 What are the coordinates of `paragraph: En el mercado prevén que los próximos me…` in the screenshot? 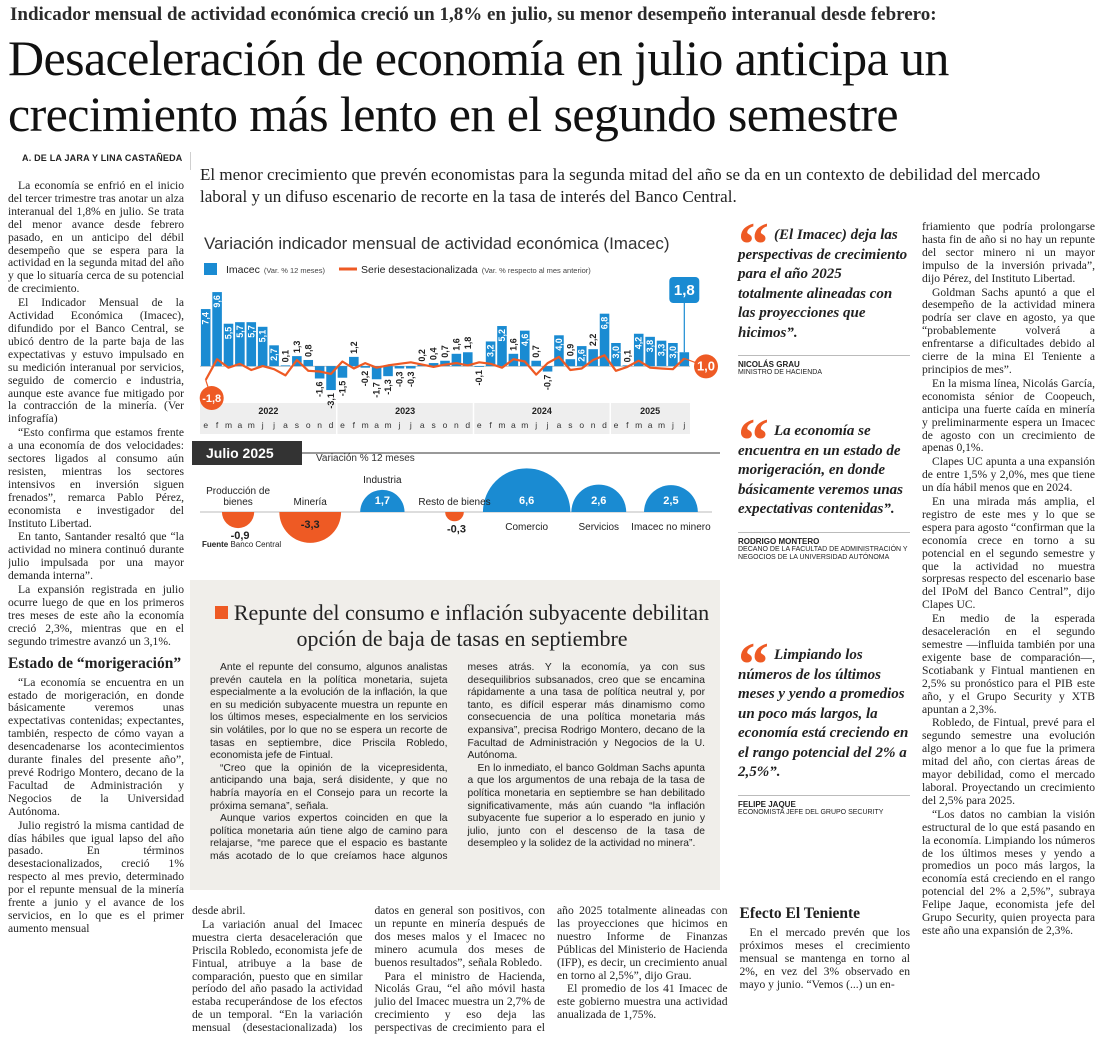 It's located at (825, 958).